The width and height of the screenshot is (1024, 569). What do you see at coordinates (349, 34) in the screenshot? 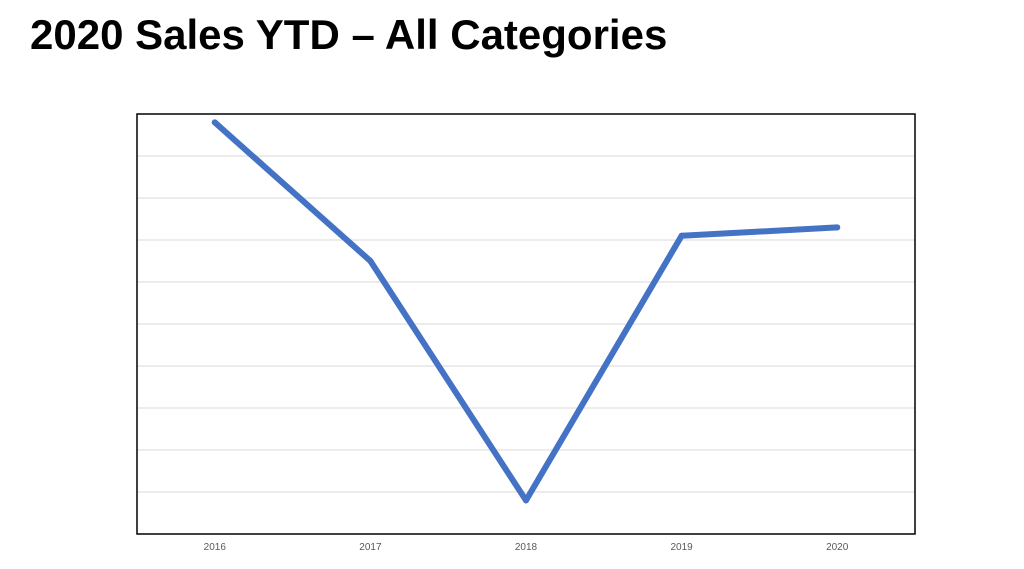
I see `slide-title: 2020 Sales YTD – All Categories` at bounding box center [349, 34].